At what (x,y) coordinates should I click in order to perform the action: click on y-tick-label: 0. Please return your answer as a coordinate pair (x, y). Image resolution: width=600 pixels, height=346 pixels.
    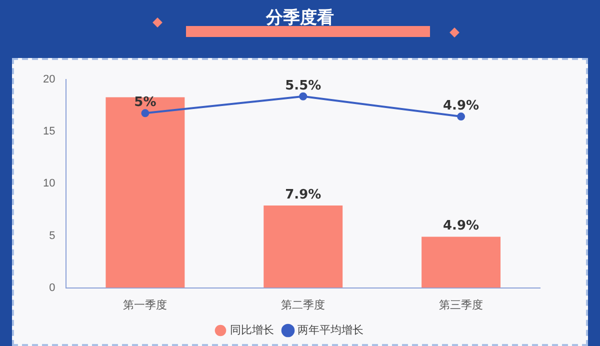
    Looking at the image, I should click on (52, 288).